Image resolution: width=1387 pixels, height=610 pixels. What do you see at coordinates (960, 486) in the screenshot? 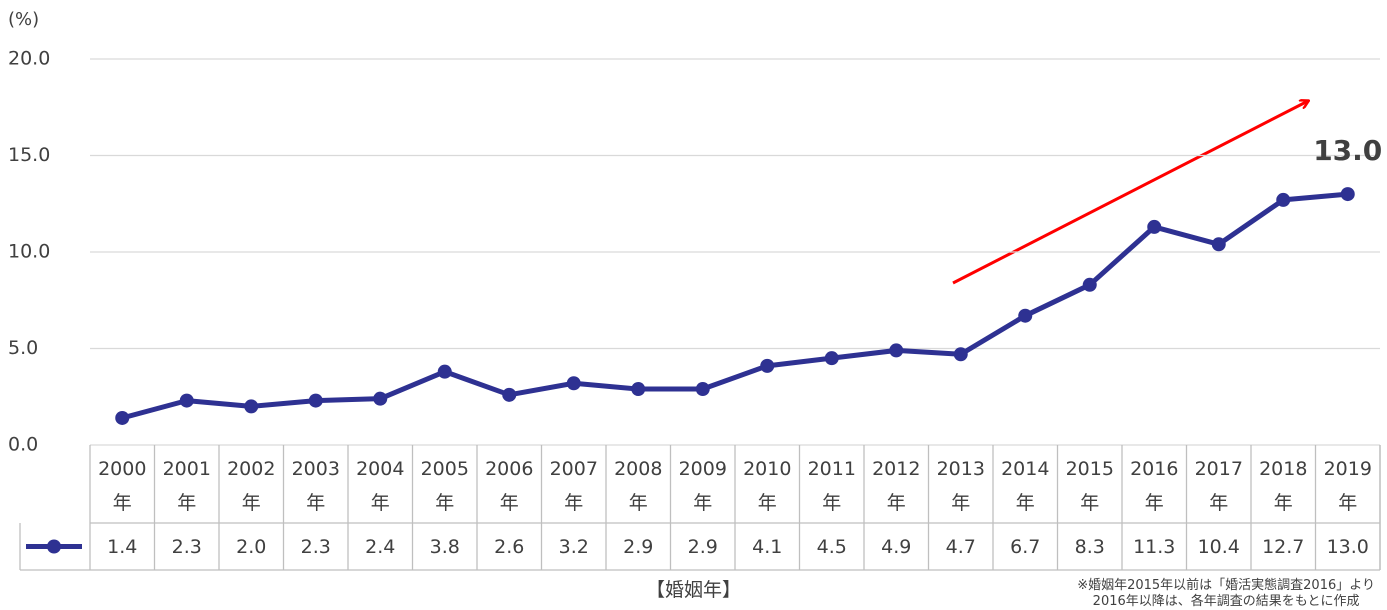
I see `category-label: 2013年` at bounding box center [960, 486].